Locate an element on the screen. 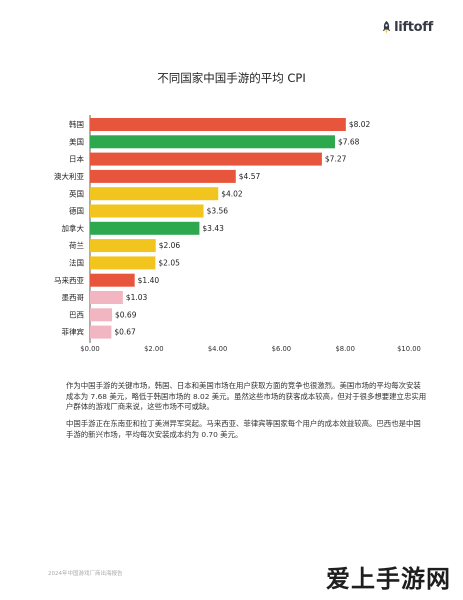 The width and height of the screenshot is (463, 600). category-label-8: 法国 is located at coordinates (76, 263).